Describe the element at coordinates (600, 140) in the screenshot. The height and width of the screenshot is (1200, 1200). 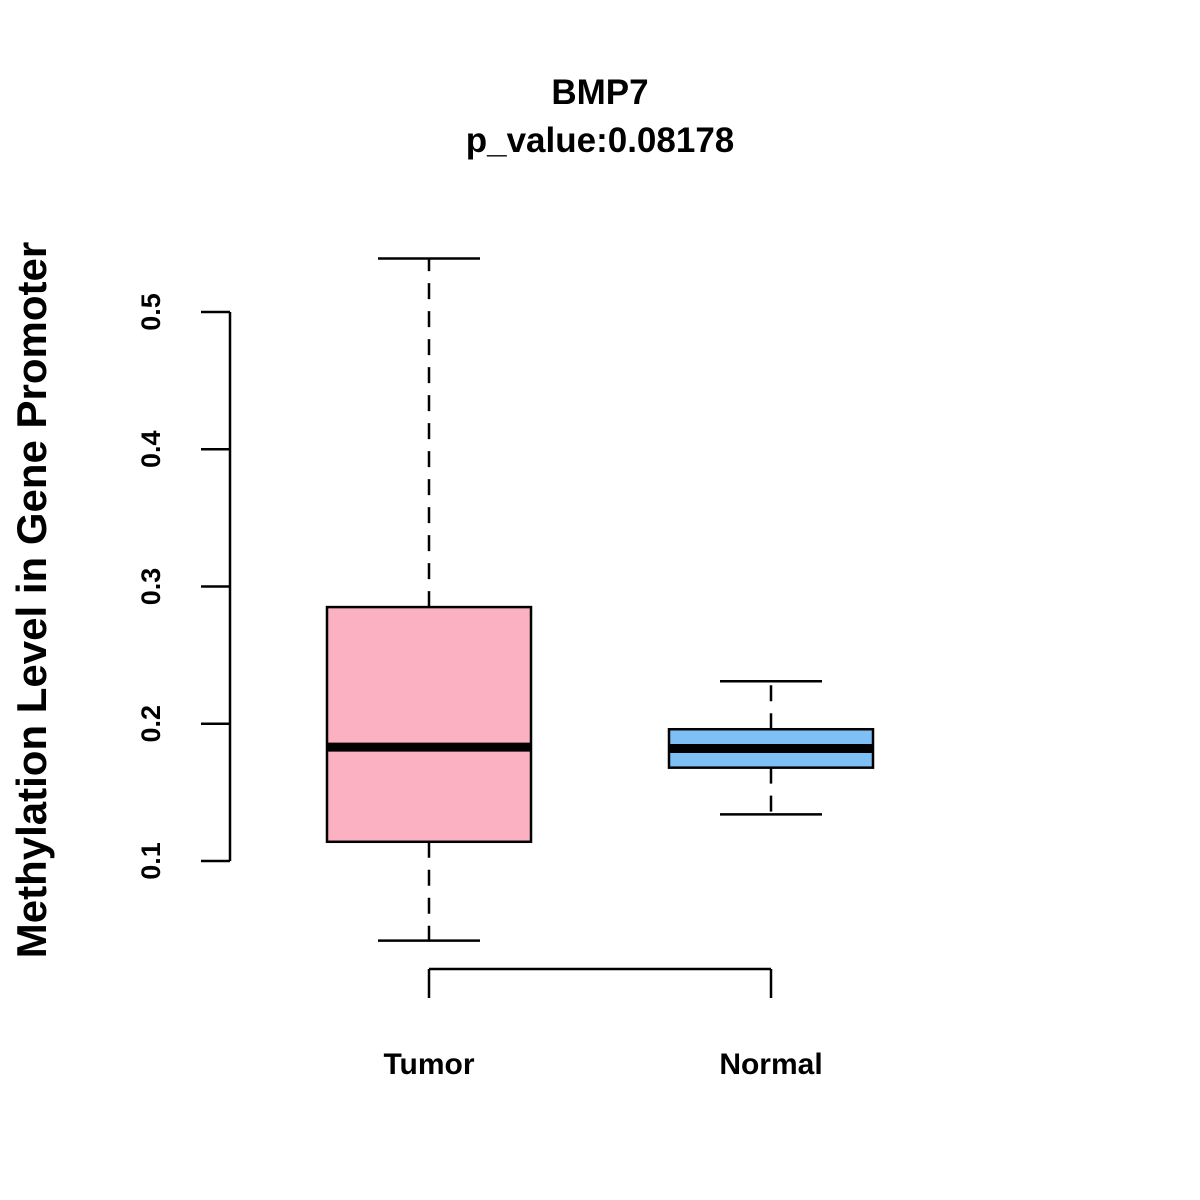
I see `chart-subtitle: p_value:0.08178` at that location.